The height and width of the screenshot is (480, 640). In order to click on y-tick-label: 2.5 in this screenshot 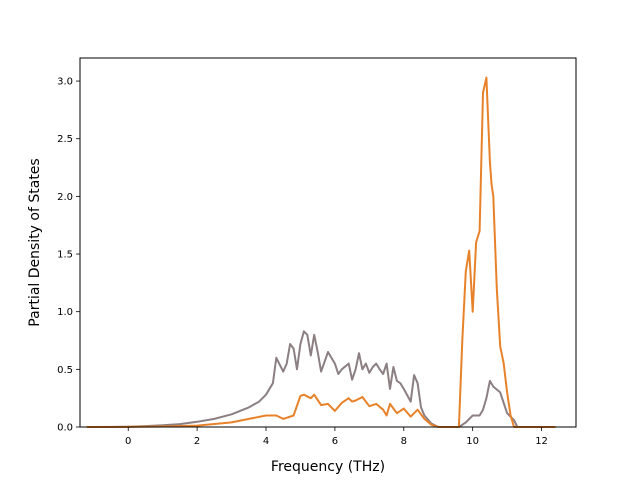, I will do `click(65, 139)`.